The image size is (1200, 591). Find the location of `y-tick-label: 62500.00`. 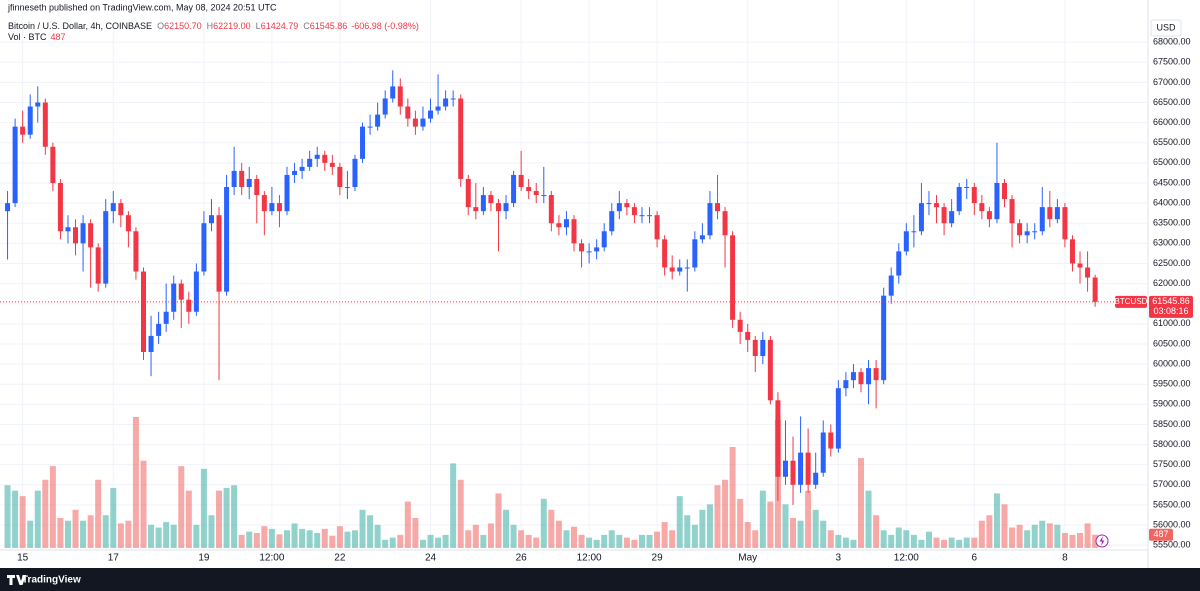

y-tick-label: 62500.00 is located at coordinates (1172, 263).